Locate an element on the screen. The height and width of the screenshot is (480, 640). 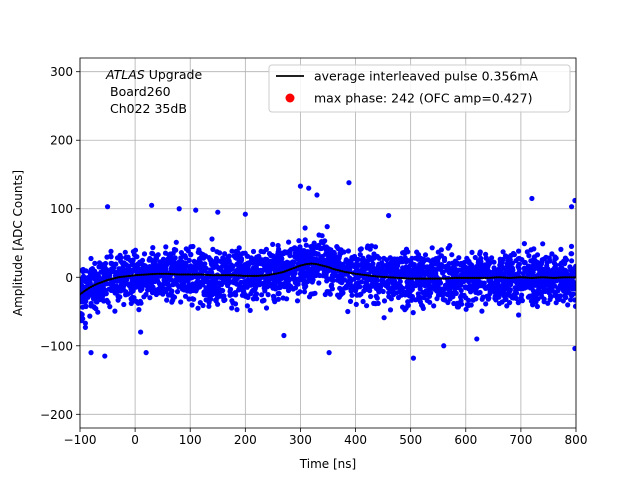
x-tick-label: 800 is located at coordinates (576, 440).